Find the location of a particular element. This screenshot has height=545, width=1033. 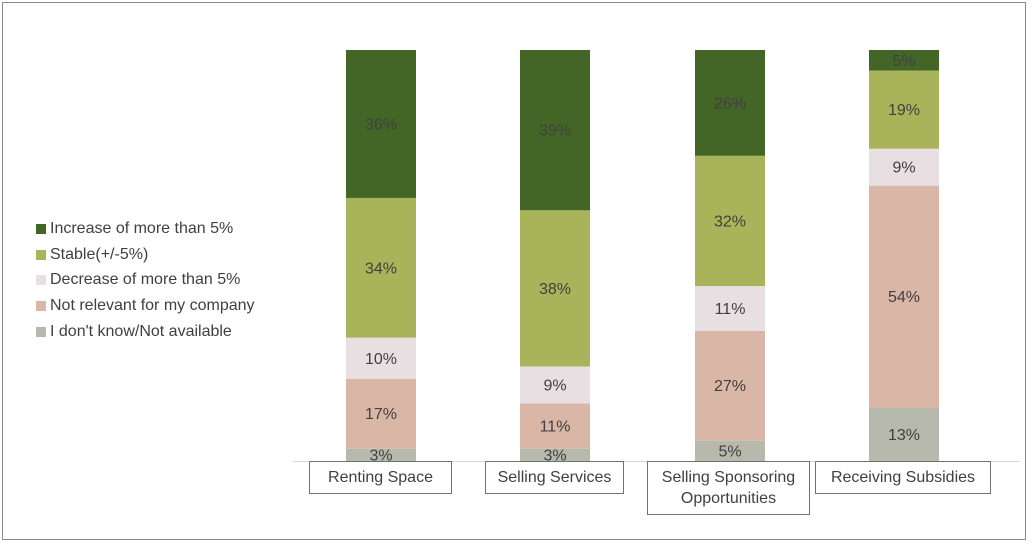

data-label: 10% is located at coordinates (381, 359).